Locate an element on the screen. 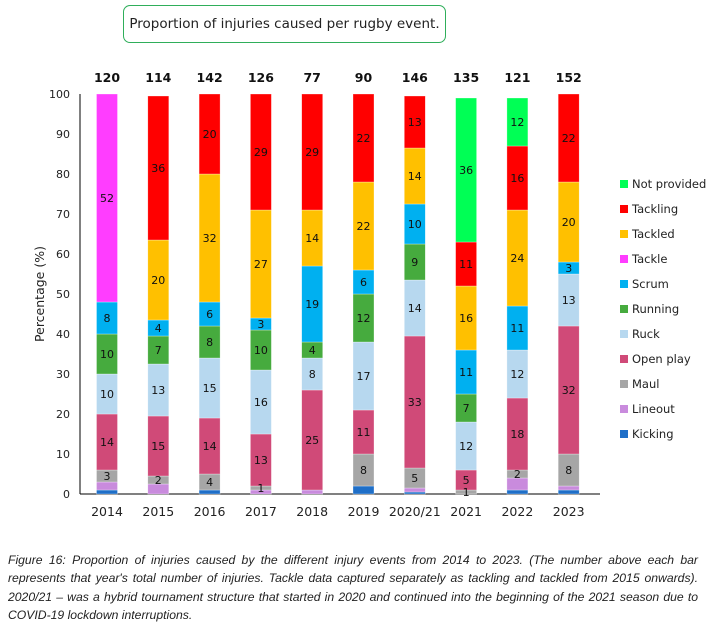  total-injuries-label: 114 is located at coordinates (158, 77).